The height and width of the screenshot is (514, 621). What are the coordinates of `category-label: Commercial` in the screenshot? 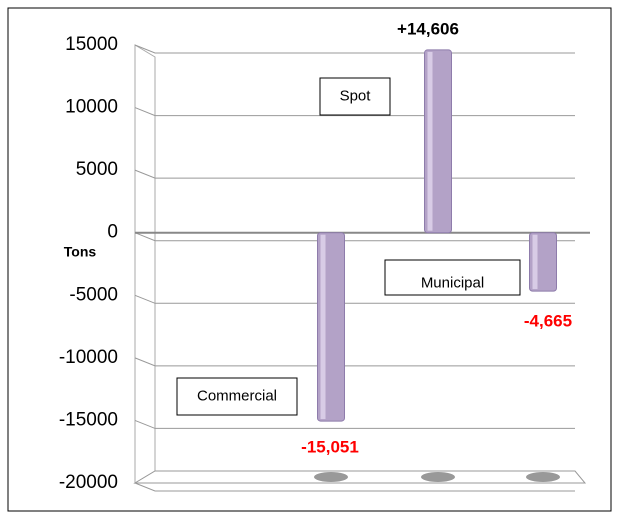 It's located at (237, 395).